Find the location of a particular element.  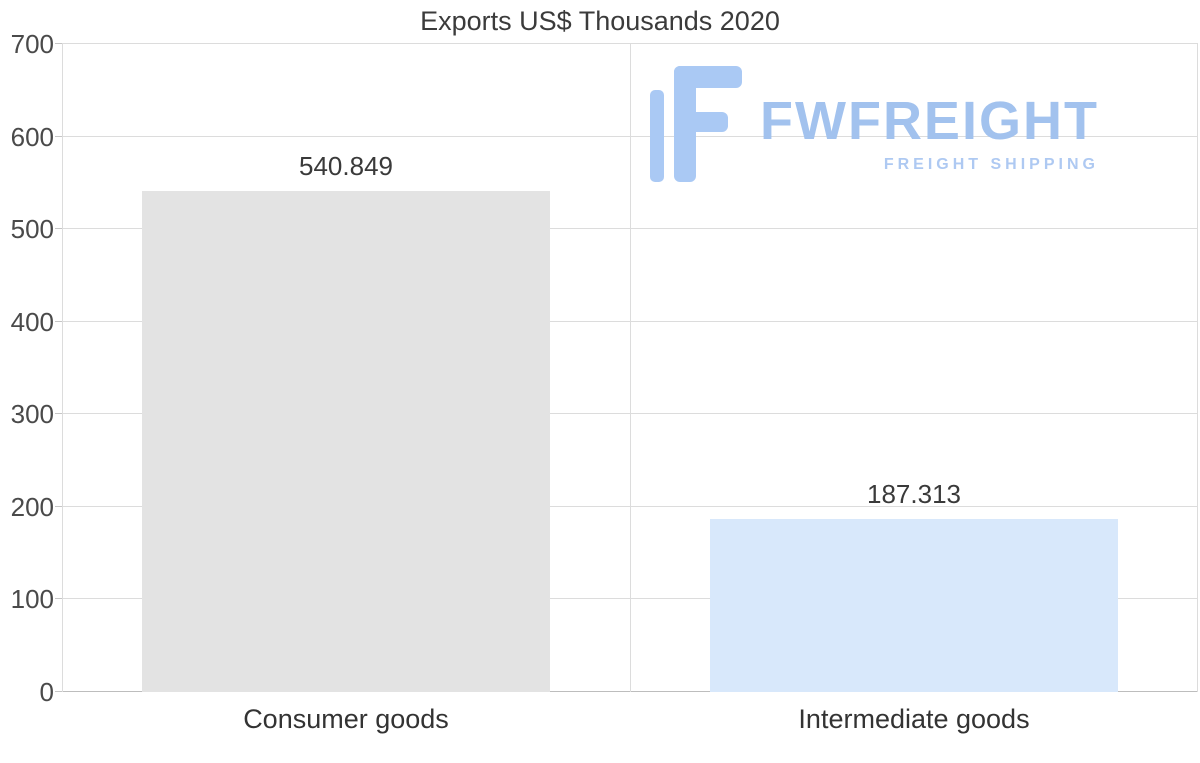

y-tick-label: 200 is located at coordinates (32, 506).